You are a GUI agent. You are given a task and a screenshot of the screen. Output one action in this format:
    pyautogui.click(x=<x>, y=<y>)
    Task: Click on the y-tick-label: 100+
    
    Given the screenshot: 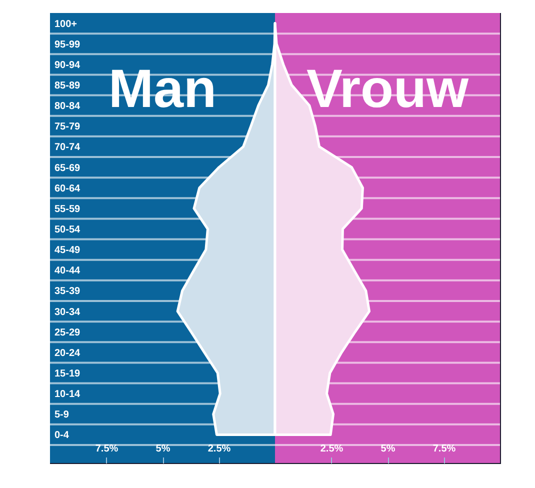 What is the action you would take?
    pyautogui.click(x=66, y=24)
    